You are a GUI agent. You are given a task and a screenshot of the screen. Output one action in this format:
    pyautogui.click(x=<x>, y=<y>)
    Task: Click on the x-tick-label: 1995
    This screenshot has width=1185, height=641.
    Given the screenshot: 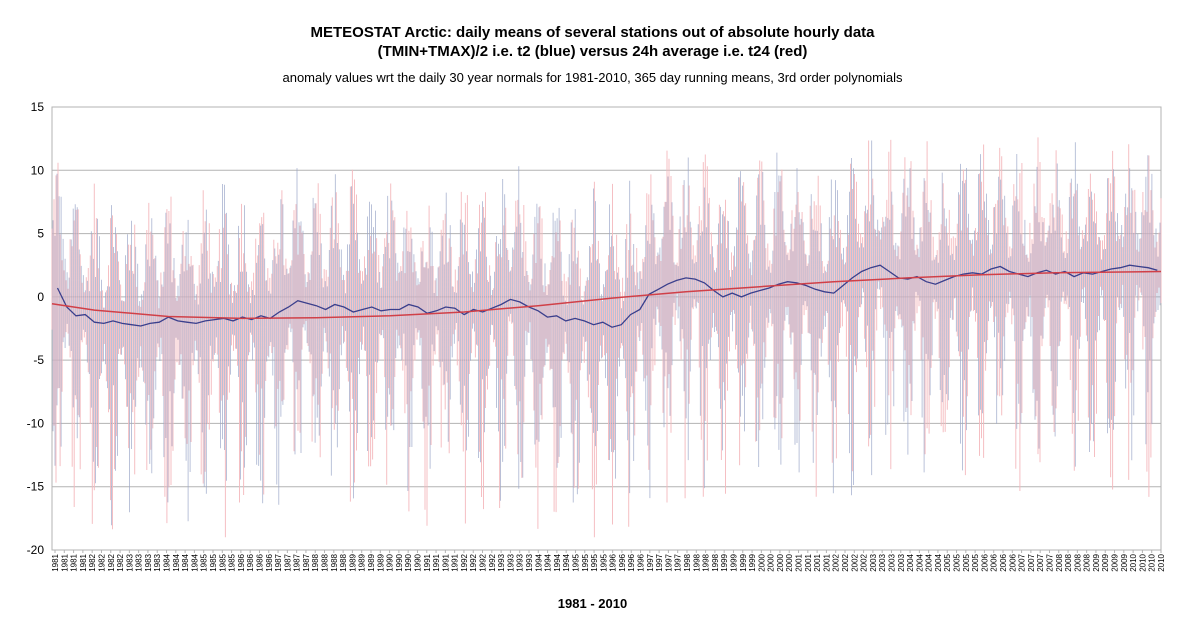 What is the action you would take?
    pyautogui.click(x=585, y=562)
    